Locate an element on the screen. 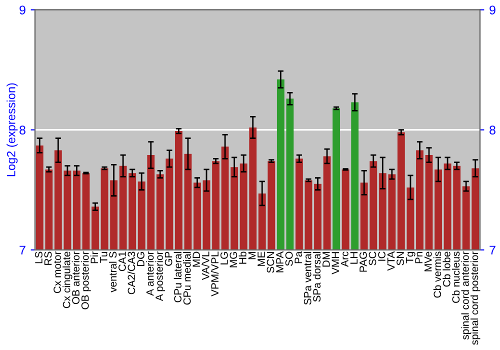  y2-tick-label: 7 is located at coordinates (493, 250).